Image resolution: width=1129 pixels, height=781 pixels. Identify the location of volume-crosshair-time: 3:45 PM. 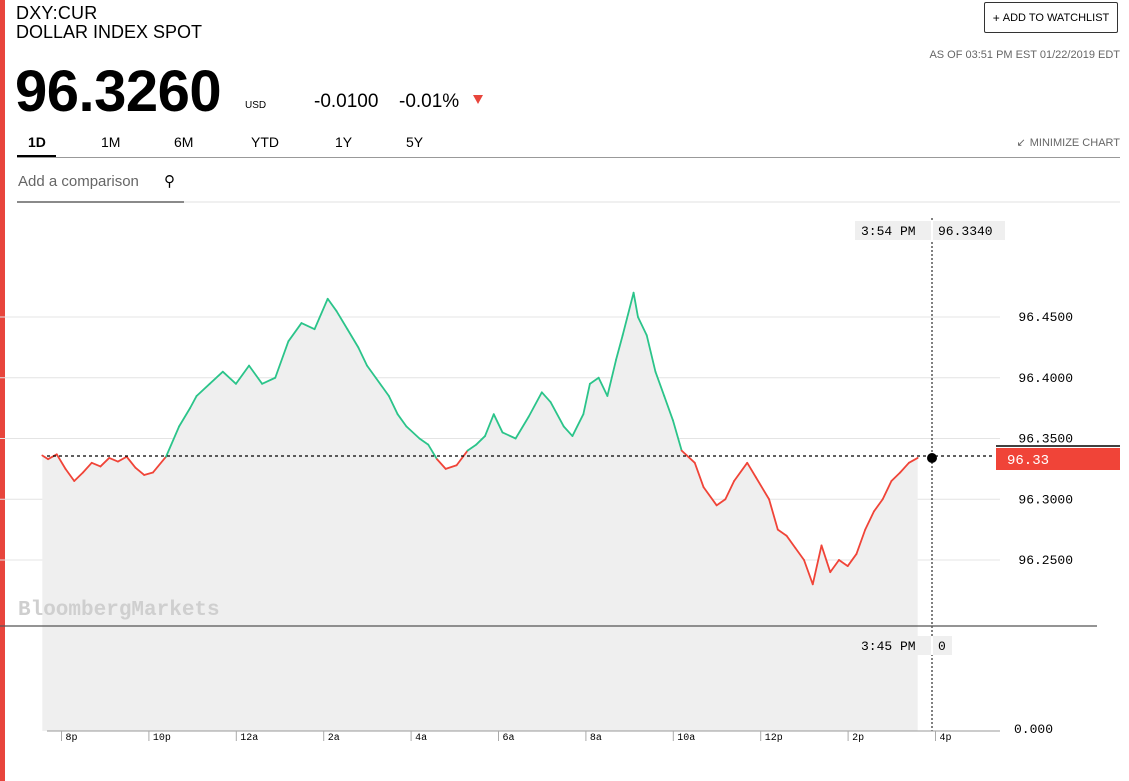
(888, 646).